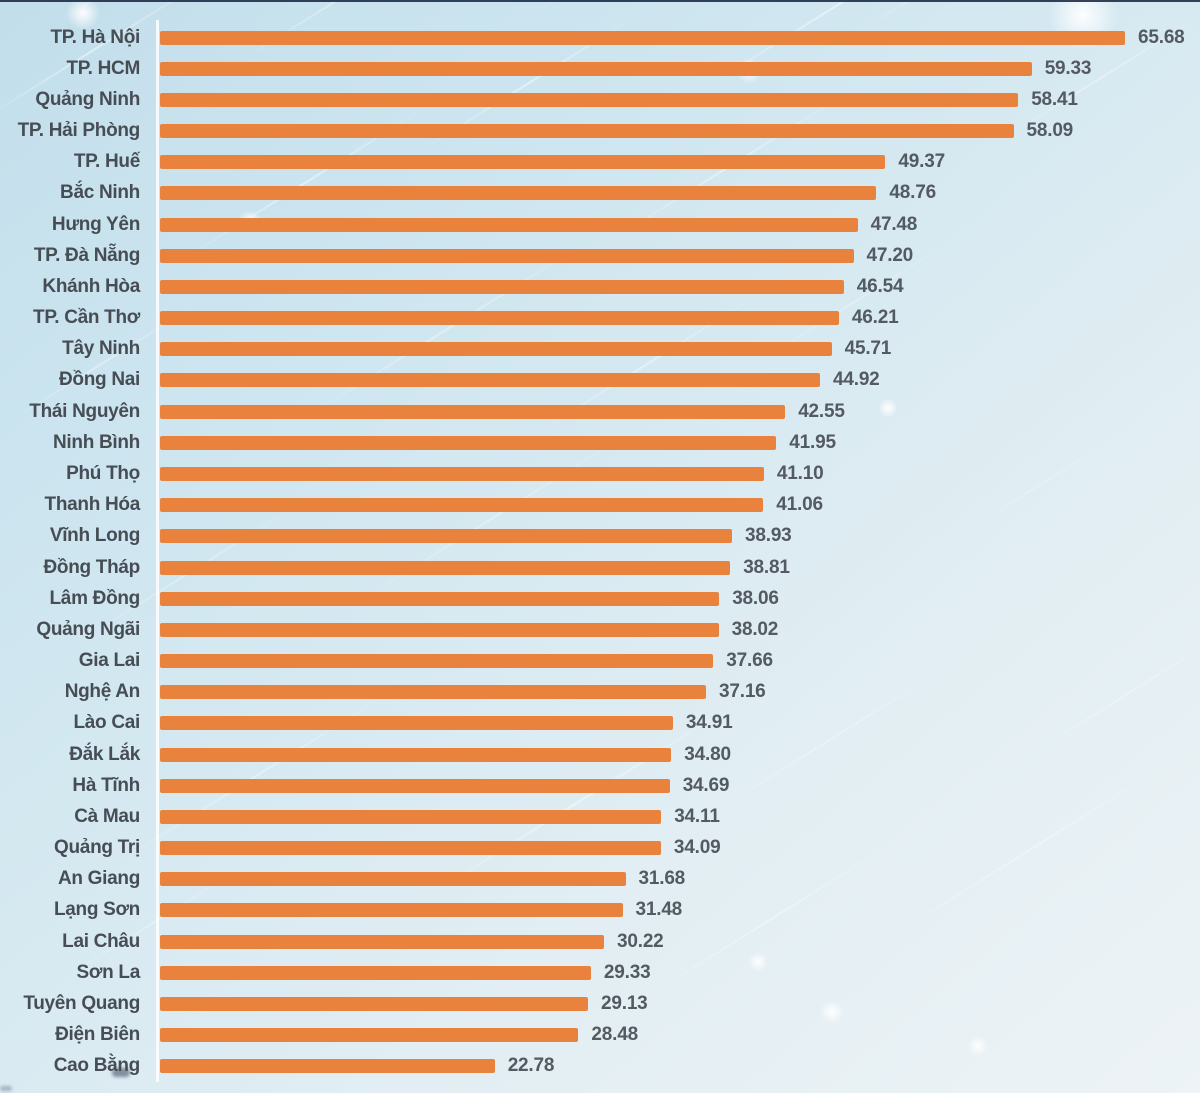  Describe the element at coordinates (103, 473) in the screenshot. I see `category-label: Phú Thọ` at that location.